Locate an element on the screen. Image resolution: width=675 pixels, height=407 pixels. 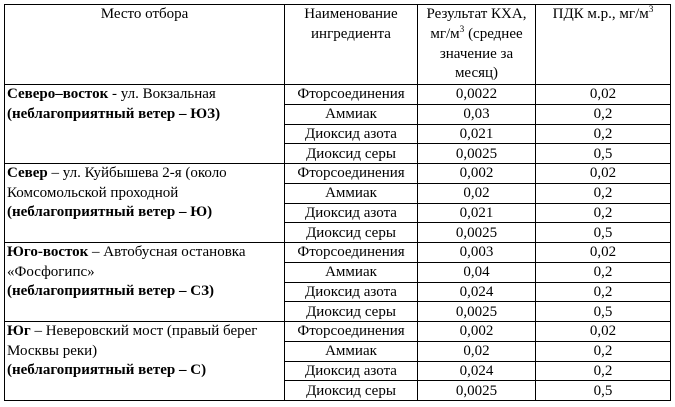
table-row: Диоксид азота 0,024 0,2 is located at coordinates (338, 371).